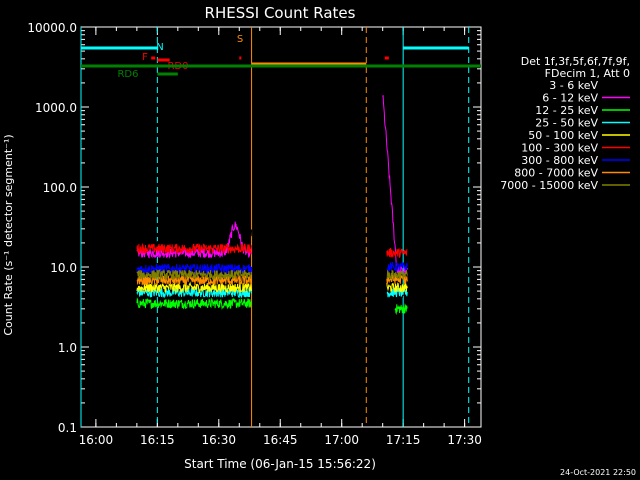  What do you see at coordinates (157, 440) in the screenshot?
I see `x-tick-label: 16:15` at bounding box center [157, 440].